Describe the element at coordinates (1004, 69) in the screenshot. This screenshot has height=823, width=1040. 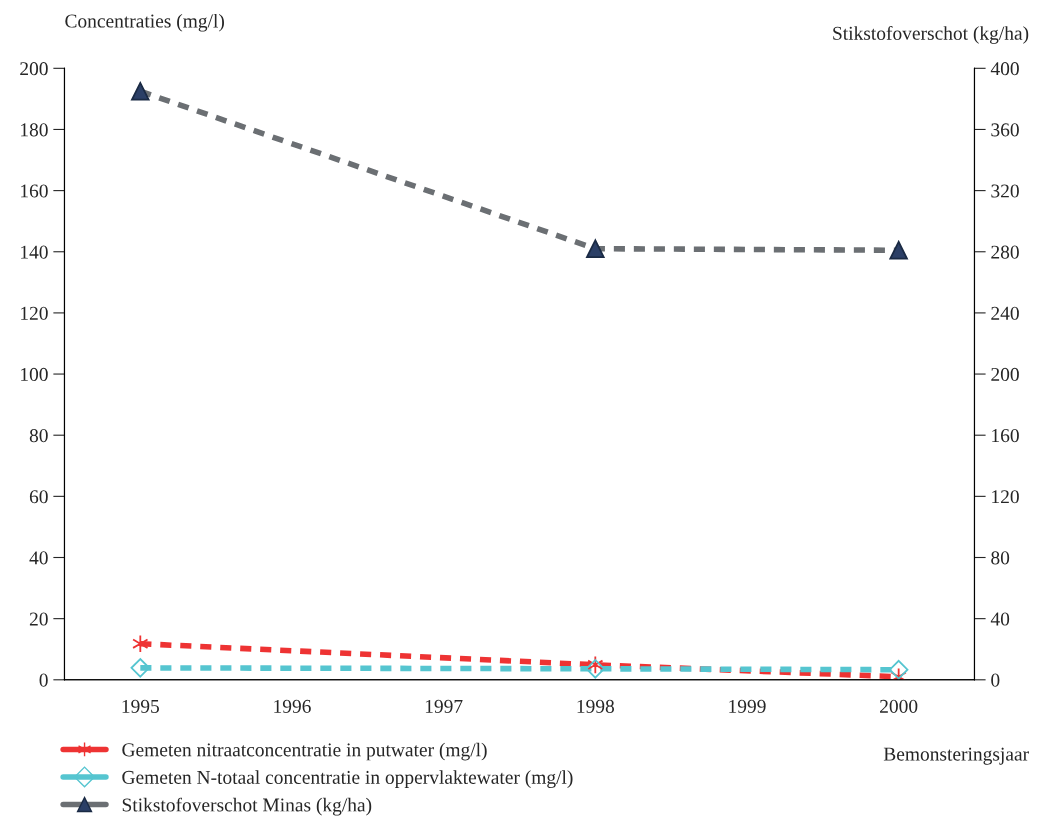
I see `y2-tick-label: 400` at that location.